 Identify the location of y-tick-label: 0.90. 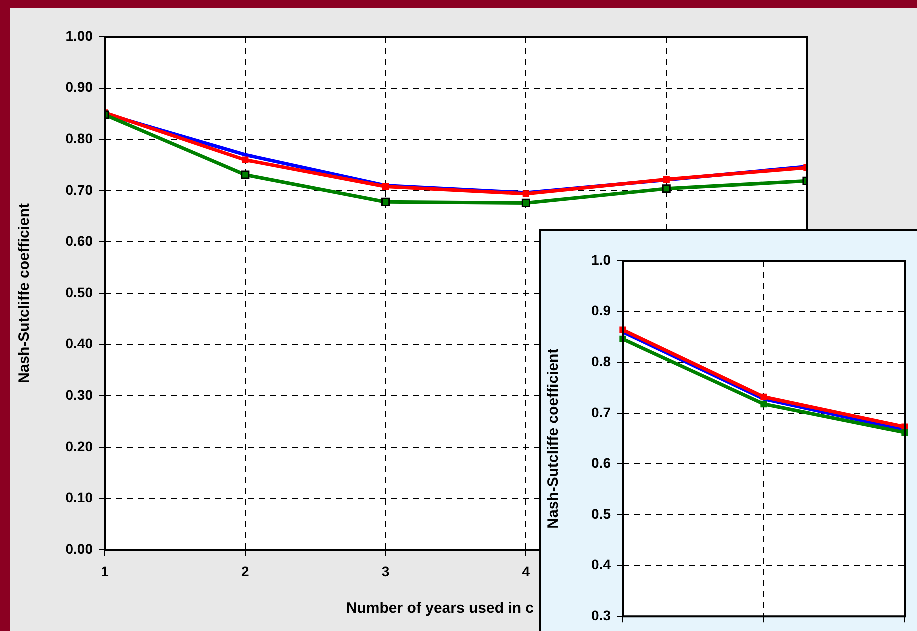
(80, 87).